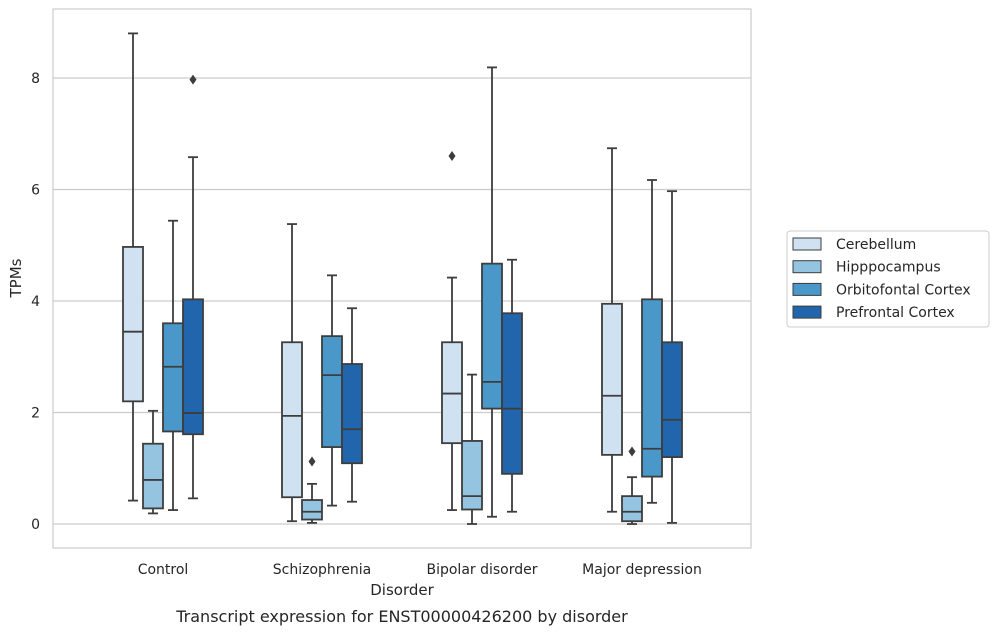 The width and height of the screenshot is (999, 634). I want to click on y-tick-label: 4, so click(35, 302).